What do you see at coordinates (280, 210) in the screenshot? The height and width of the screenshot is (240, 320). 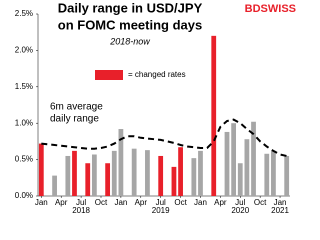 I see `year-label: 2021` at bounding box center [280, 210].